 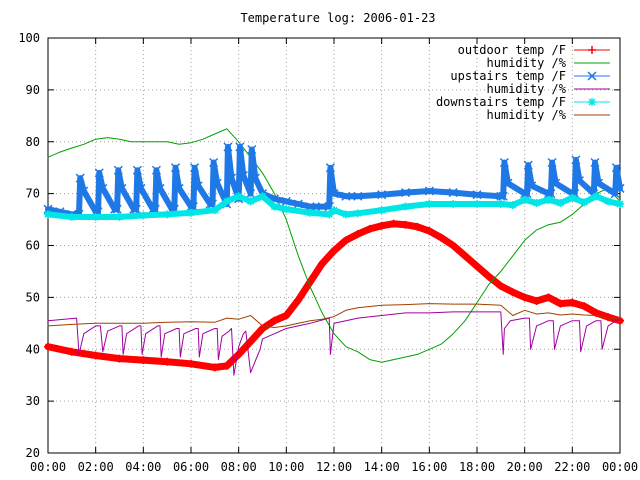 What do you see at coordinates (33, 246) in the screenshot?
I see `y-tick-label: 60` at bounding box center [33, 246].